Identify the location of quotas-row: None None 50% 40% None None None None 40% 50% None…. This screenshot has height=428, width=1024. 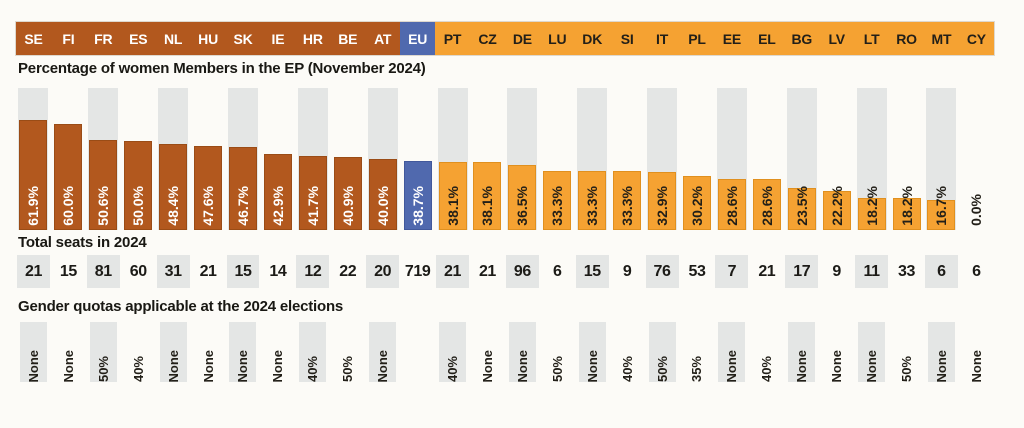
(505, 352).